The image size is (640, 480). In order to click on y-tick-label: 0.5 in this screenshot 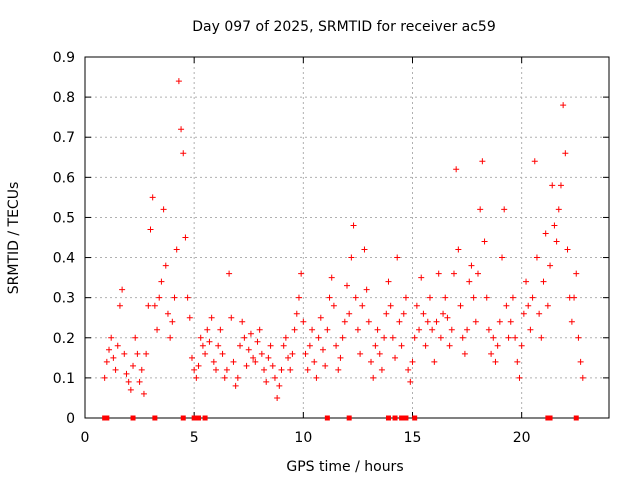, I will do `click(64, 218)`.